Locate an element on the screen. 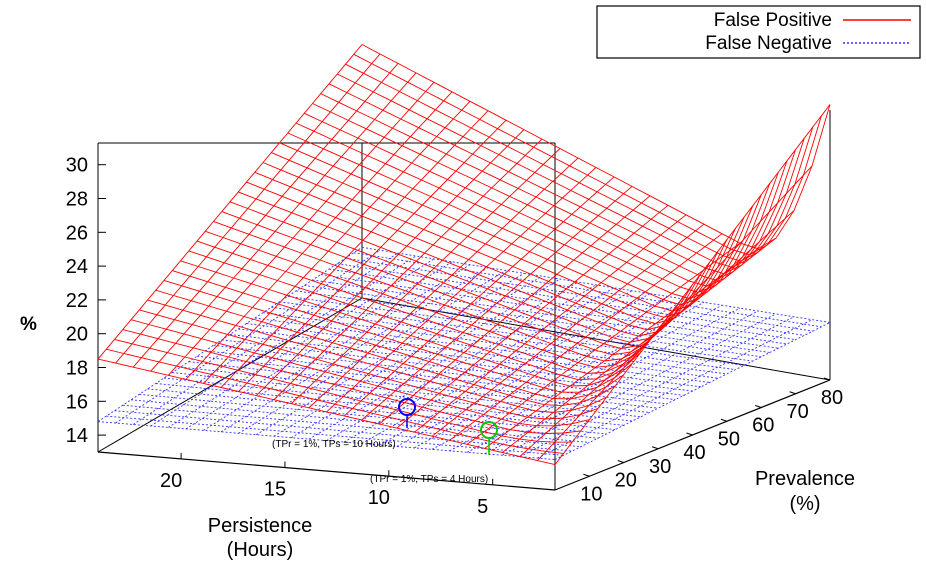  legend: False Positive False Negative is located at coordinates (758, 32).